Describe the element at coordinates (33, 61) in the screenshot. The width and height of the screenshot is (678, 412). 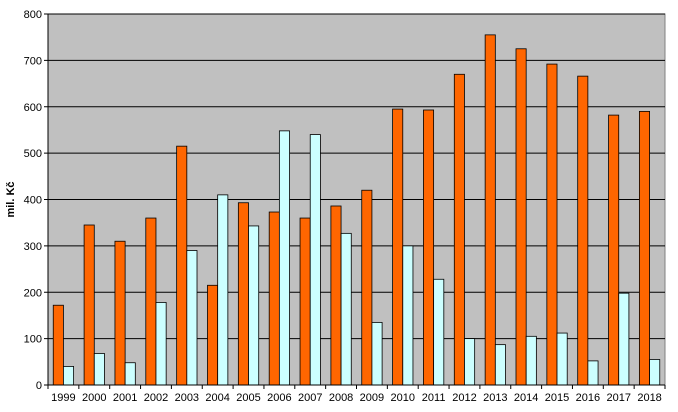
I see `y-tick-label: 700` at that location.